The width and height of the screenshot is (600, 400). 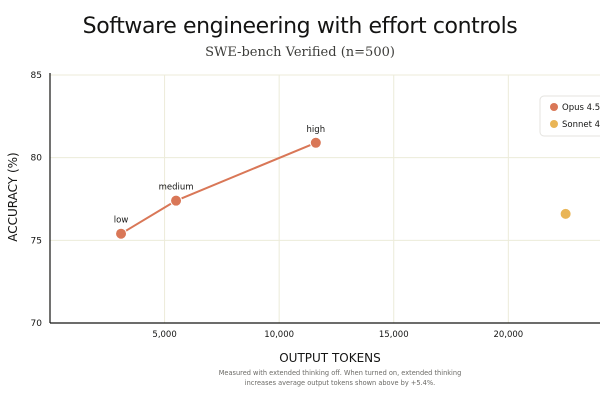 What do you see at coordinates (300, 52) in the screenshot?
I see `chart-subtitle: SWE-bench Verified (n=500)` at bounding box center [300, 52].